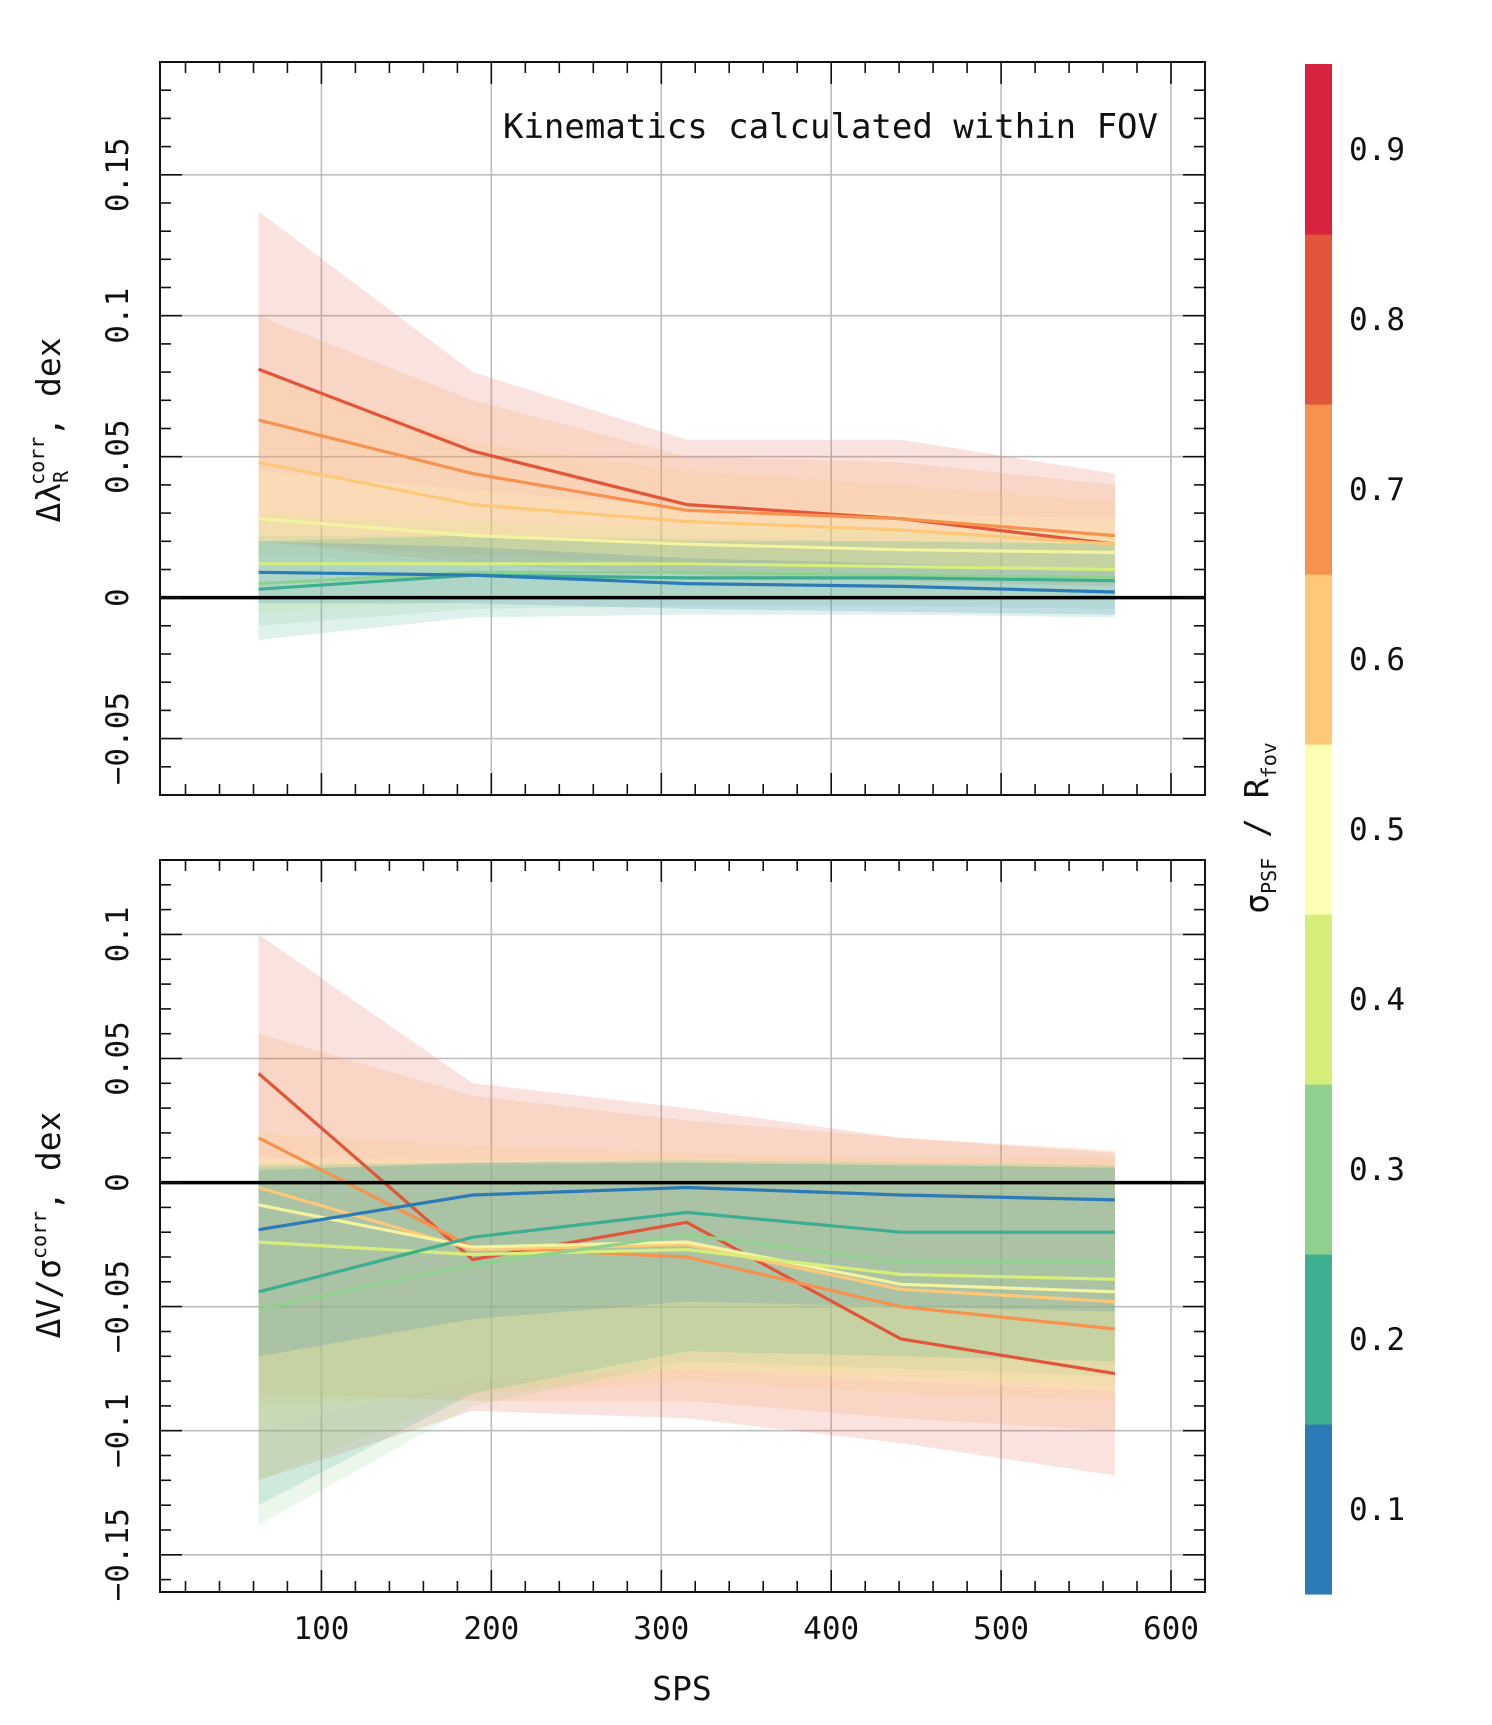 This screenshot has width=1492, height=1725. I want to click on top-ytick-label-4: 0.15, so click(118, 174).